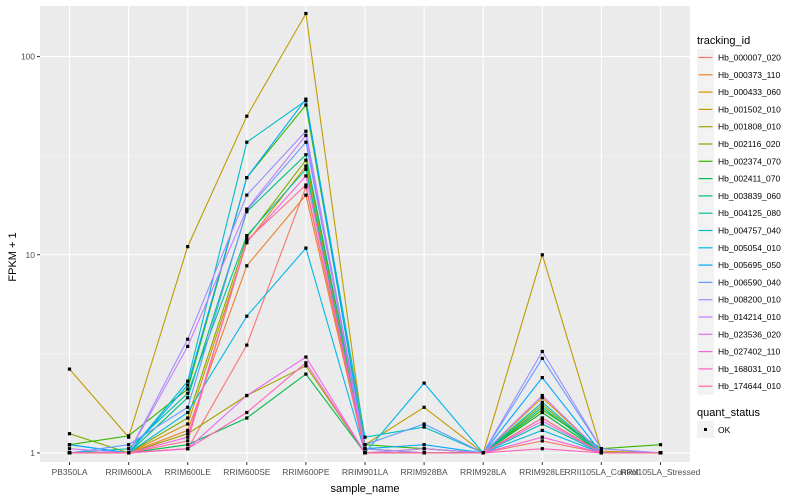 This screenshot has height=500, width=800. What do you see at coordinates (365, 472) in the screenshot?
I see `x-tick-label: RRIM901LA` at bounding box center [365, 472].